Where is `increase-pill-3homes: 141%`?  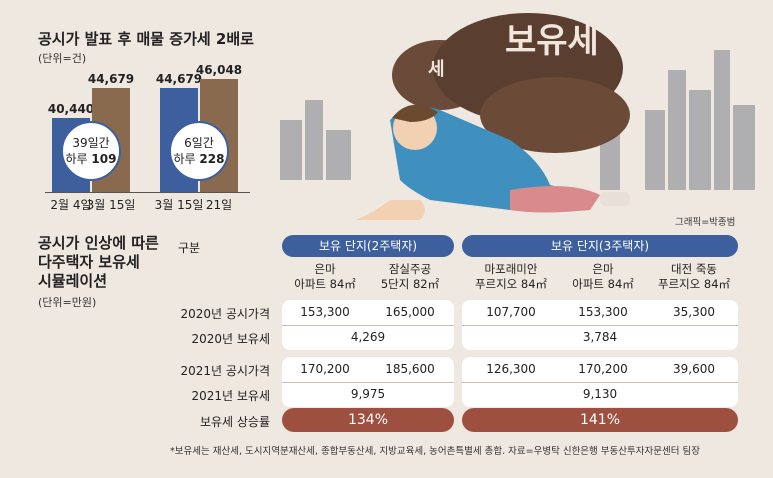 increase-pill-3homes: 141% is located at coordinates (600, 420).